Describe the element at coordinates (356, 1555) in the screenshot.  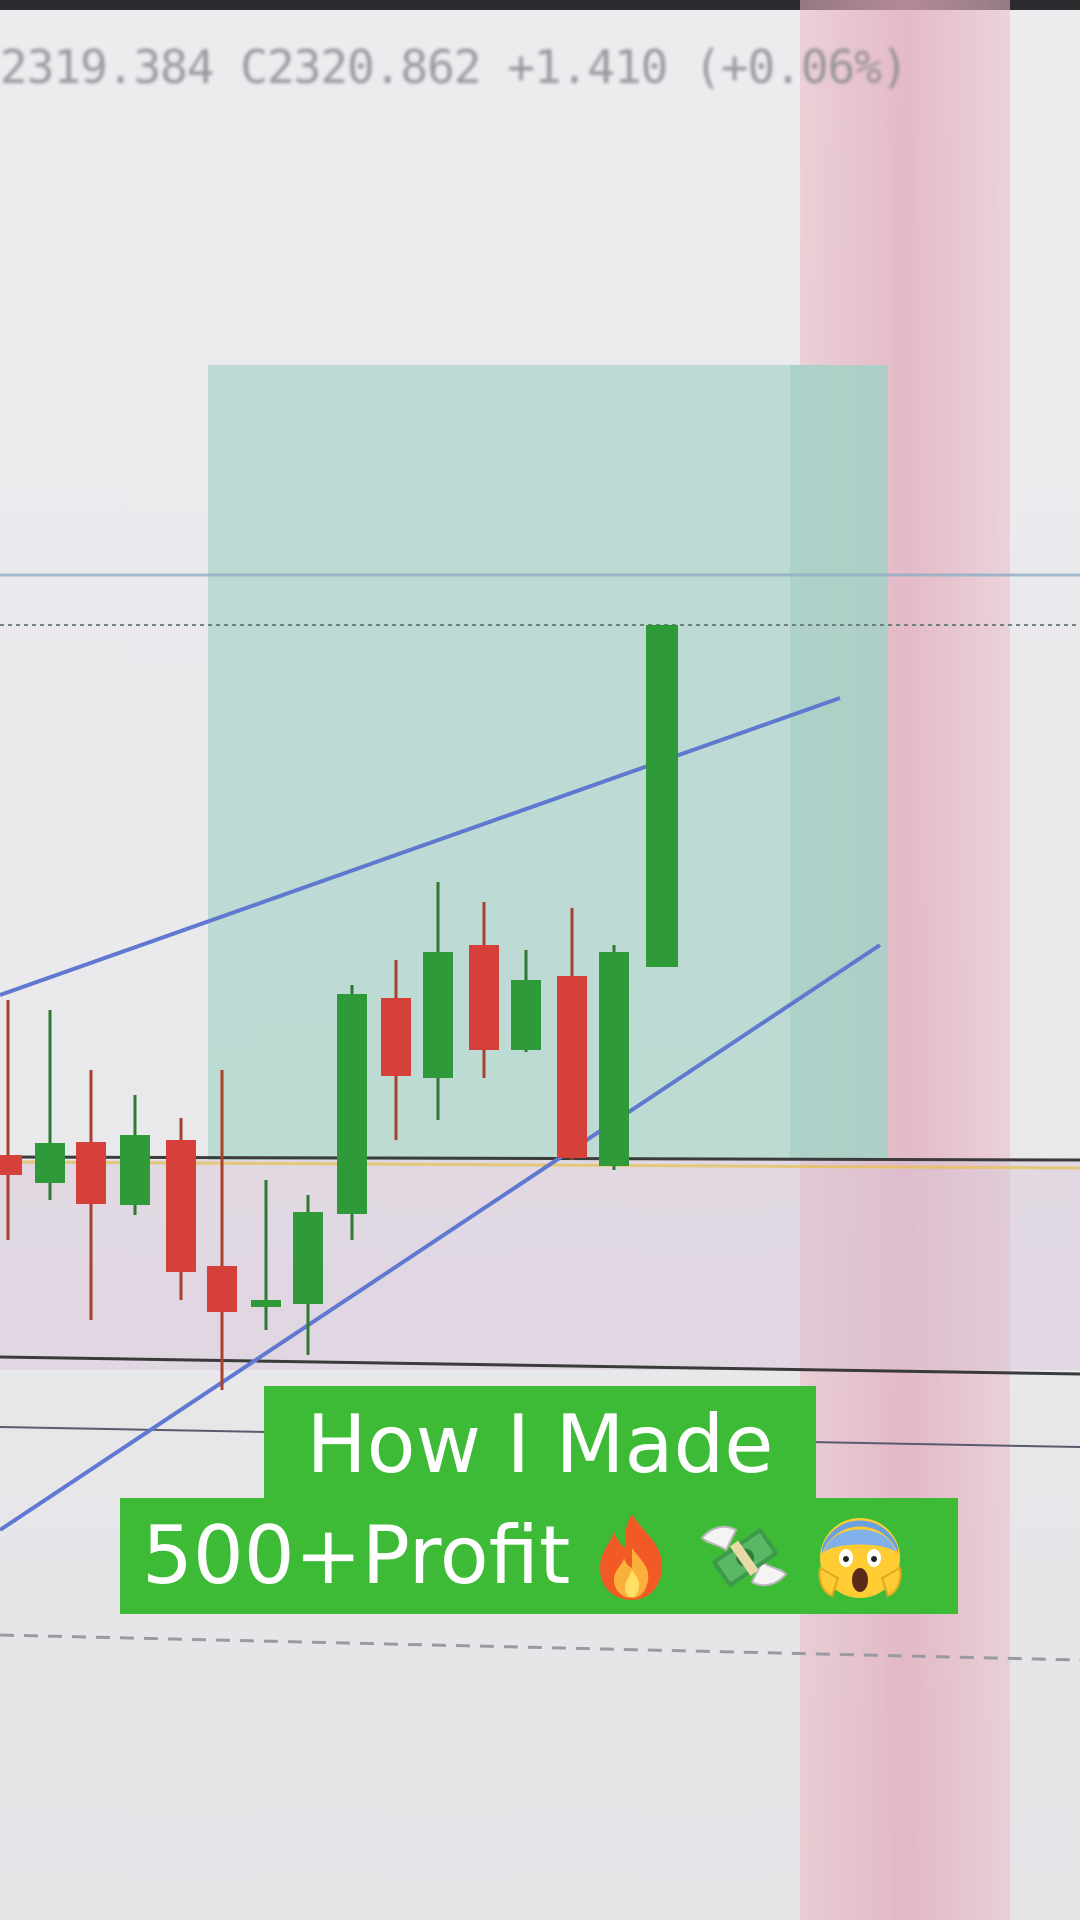
I see `caption-line-2: 500+Profit` at that location.